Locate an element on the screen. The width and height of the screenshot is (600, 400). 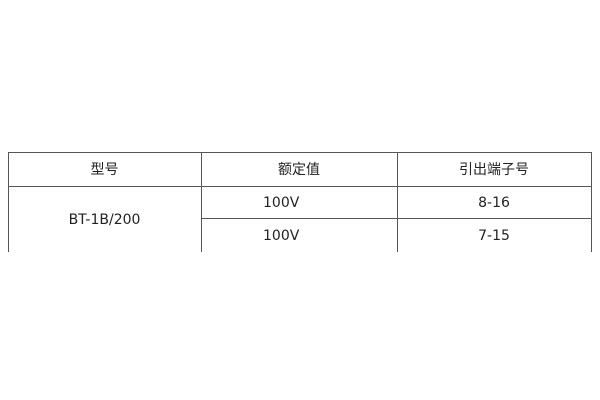
header-model: 型号 is located at coordinates (104, 170).